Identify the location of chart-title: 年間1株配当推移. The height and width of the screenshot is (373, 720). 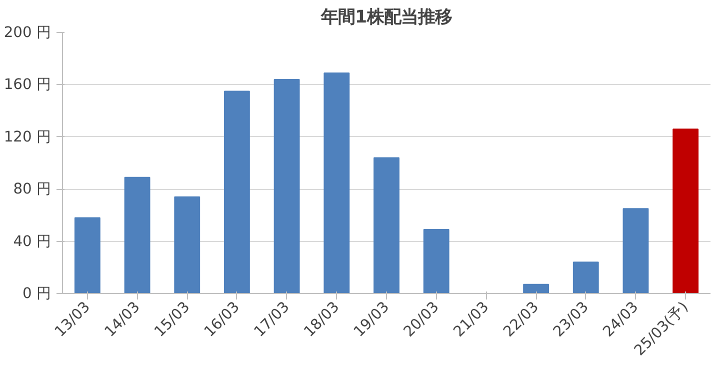
(386, 18).